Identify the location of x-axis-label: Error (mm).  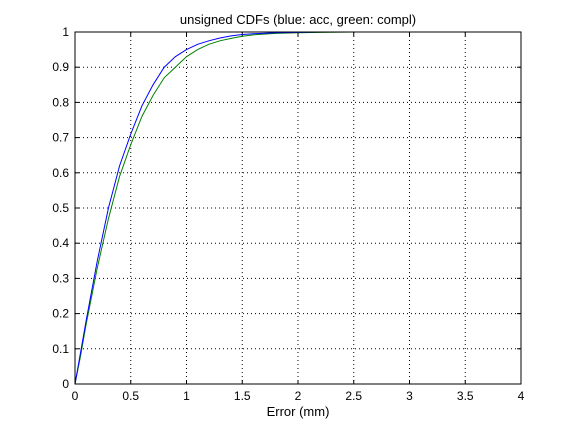
(298, 411).